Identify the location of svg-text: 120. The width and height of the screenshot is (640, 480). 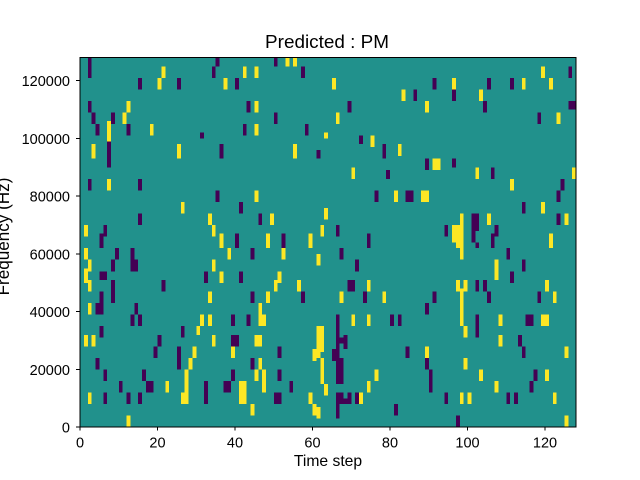
(545, 444).